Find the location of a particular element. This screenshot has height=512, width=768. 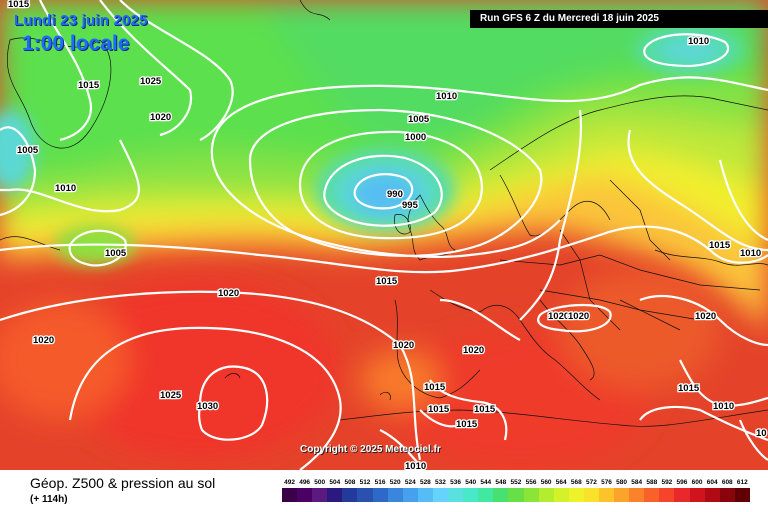

isobar-label: 1000 is located at coordinates (415, 137).